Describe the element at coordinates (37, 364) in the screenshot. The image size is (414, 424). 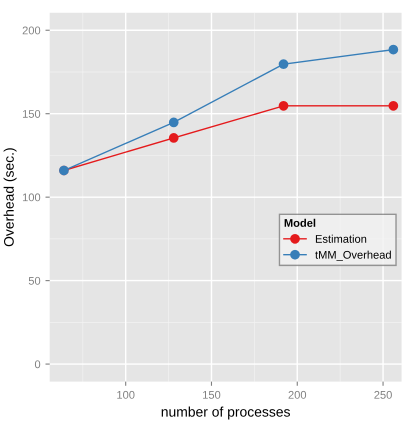
I see `y-tick-label: 0` at that location.